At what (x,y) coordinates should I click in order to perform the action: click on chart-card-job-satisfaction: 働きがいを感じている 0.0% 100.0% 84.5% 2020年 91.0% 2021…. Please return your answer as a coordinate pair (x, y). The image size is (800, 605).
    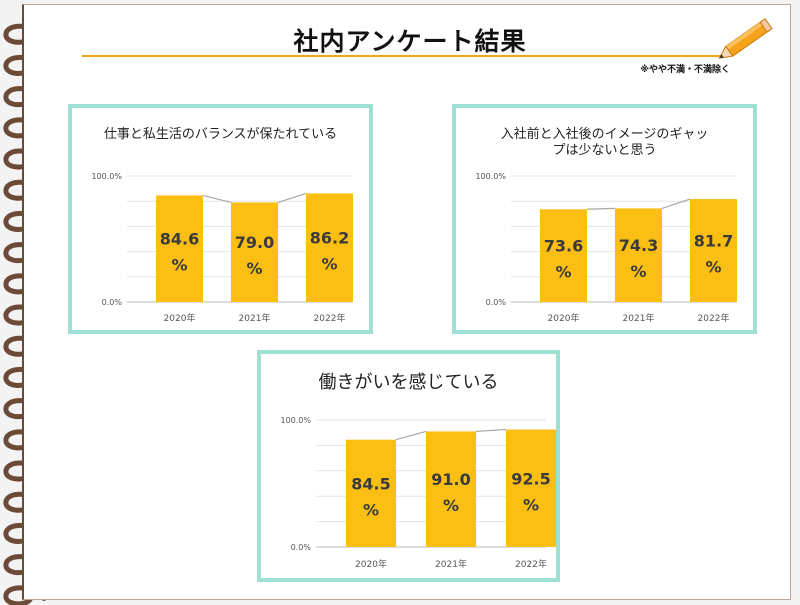
    Looking at the image, I should click on (408, 466).